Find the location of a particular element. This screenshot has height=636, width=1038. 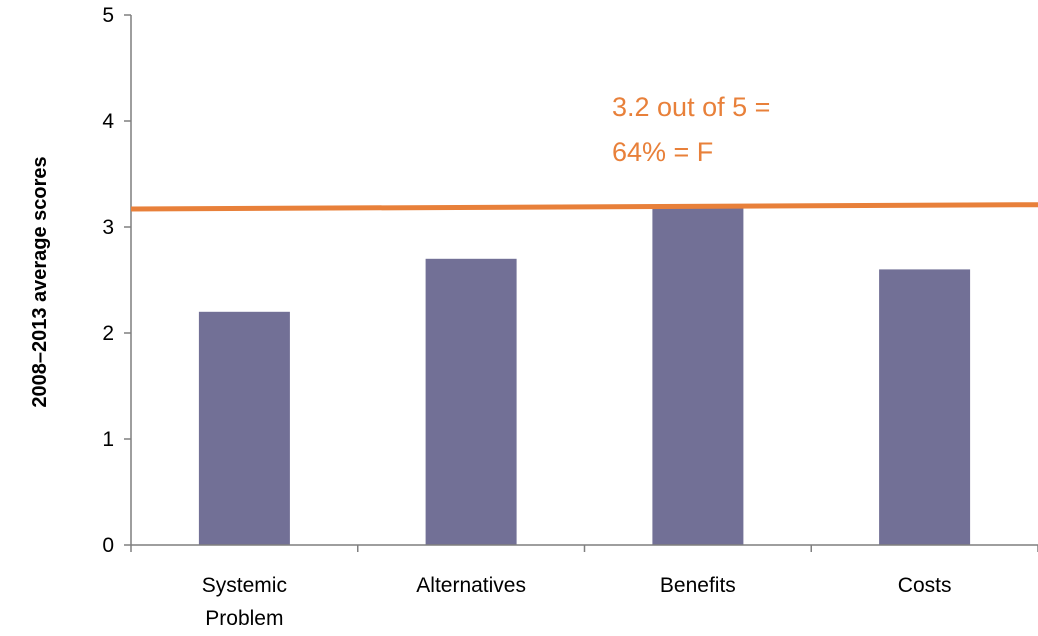

y-axis-label: 2008–2013 average scores is located at coordinates (40, 281).